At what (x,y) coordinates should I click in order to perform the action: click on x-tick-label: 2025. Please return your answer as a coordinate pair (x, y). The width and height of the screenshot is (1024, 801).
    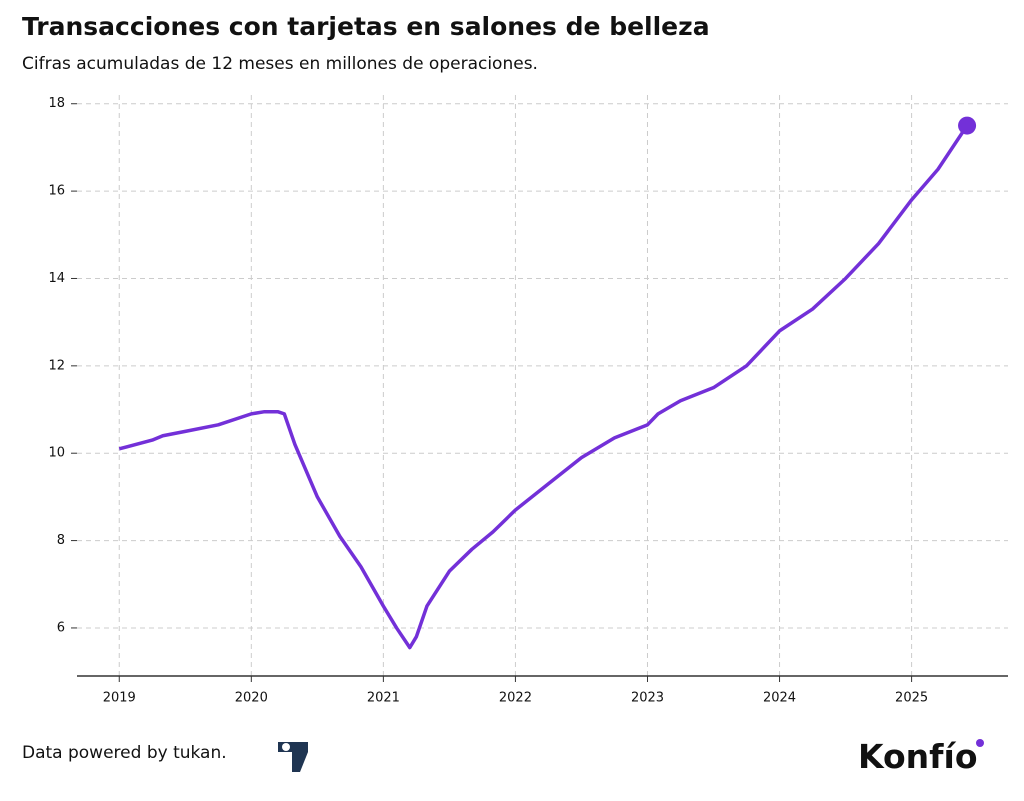
    Looking at the image, I should click on (911, 698).